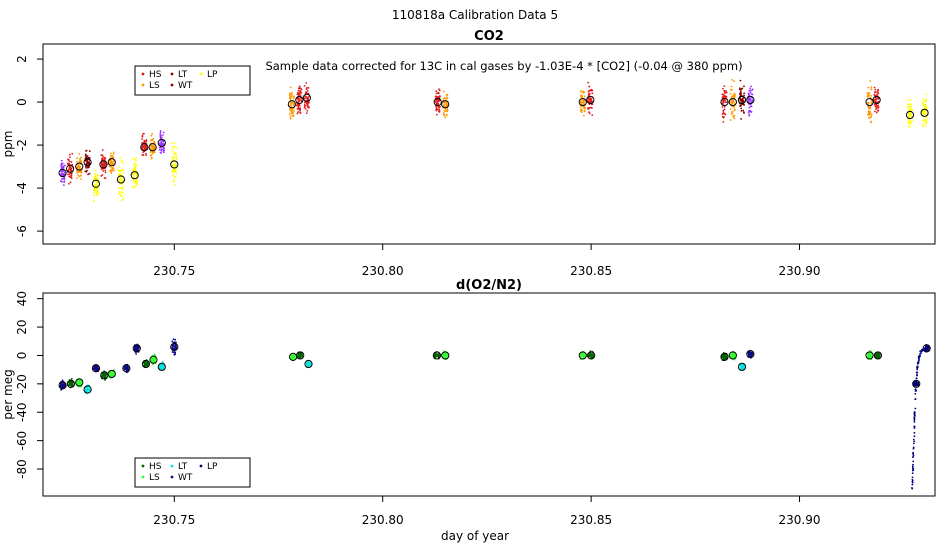  I want to click on x-axis-label: day of year, so click(475, 536).